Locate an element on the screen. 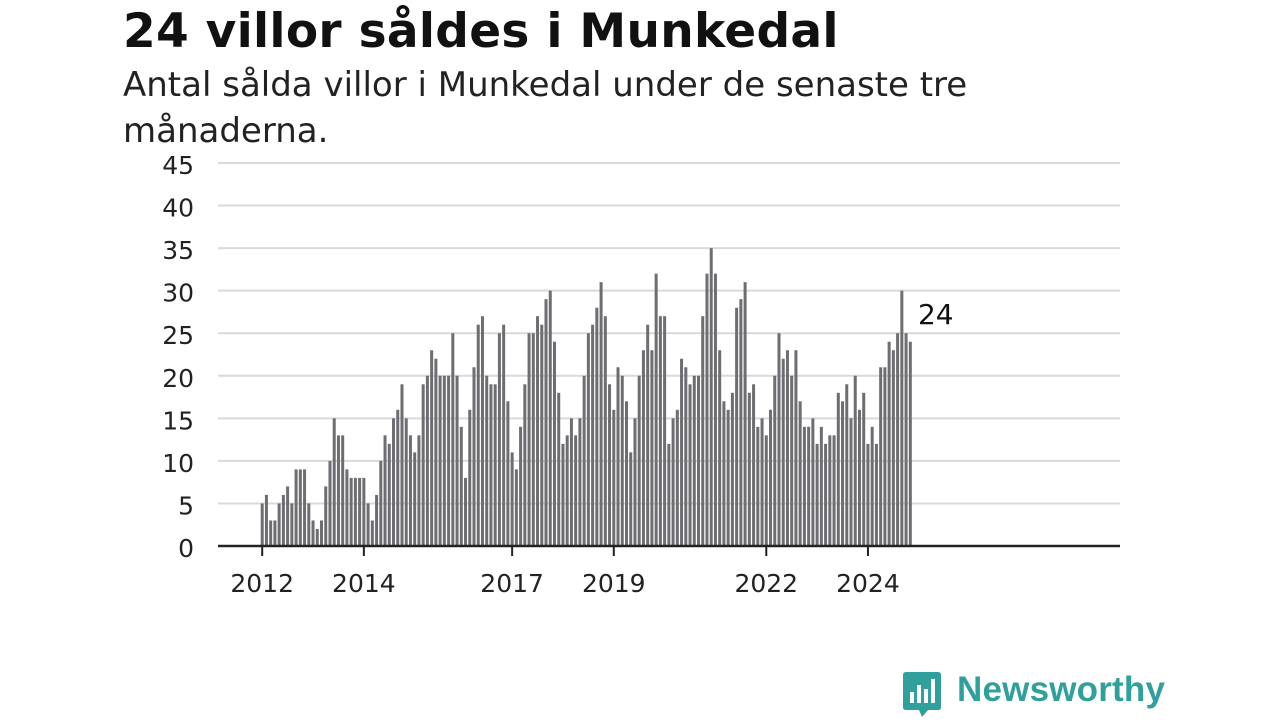 Image resolution: width=1280 pixels, height=720 pixels. x-tick-label: 2017 is located at coordinates (512, 583).